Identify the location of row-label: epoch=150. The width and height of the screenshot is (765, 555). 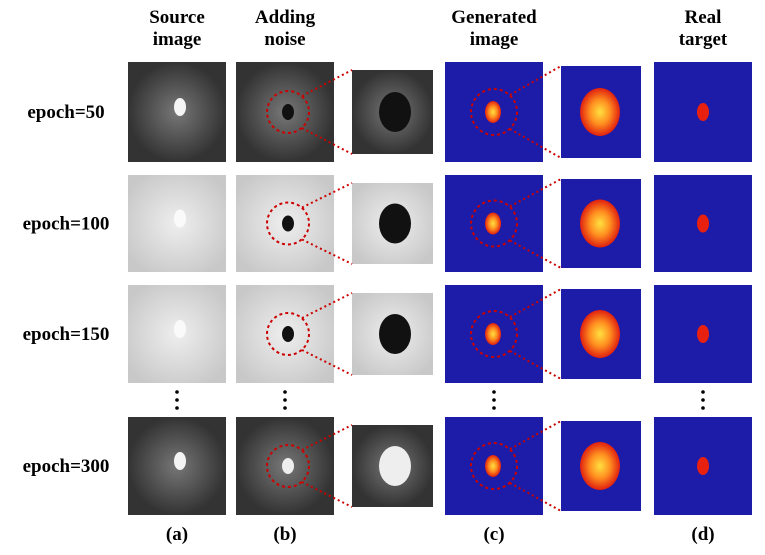
(66, 334).